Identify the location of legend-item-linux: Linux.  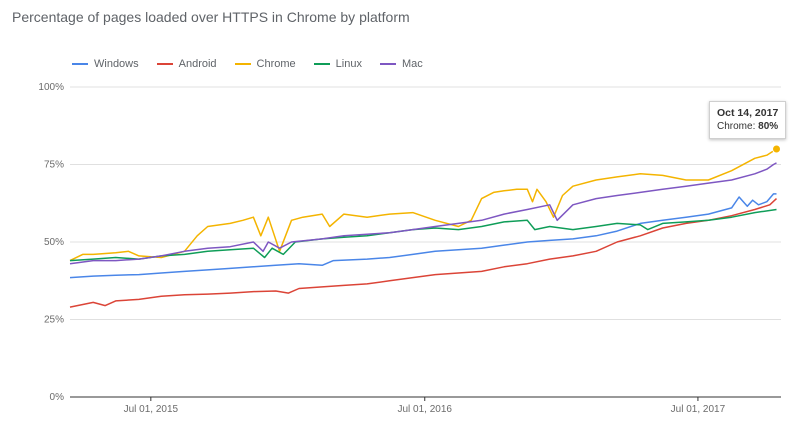
(337, 64).